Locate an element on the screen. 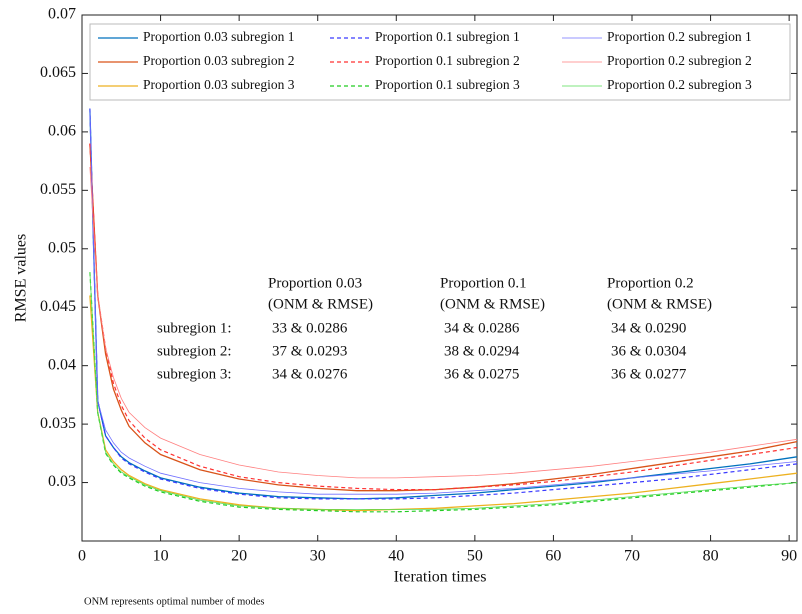  legend-label: Proportion 0.1 subregion 1 is located at coordinates (447, 36).